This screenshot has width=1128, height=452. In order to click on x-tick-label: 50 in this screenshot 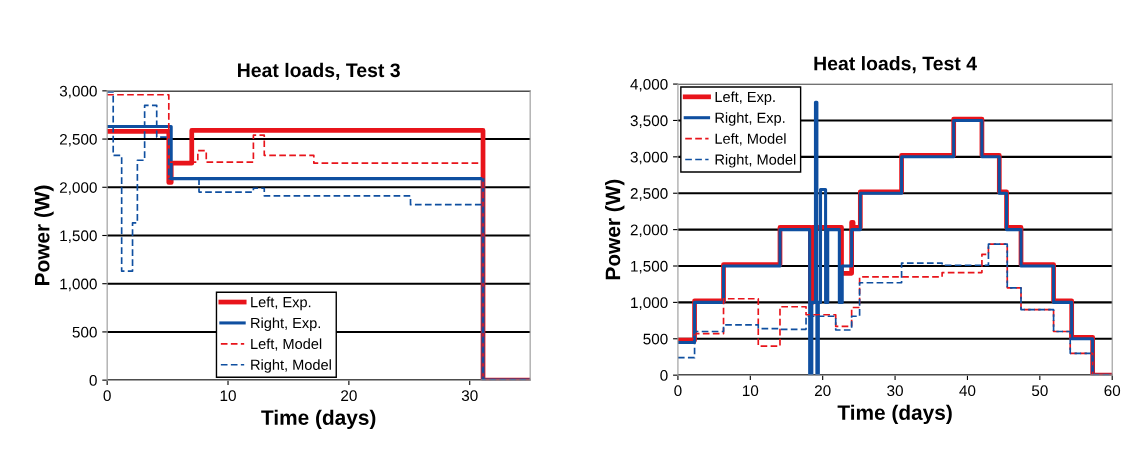, I will do `click(1039, 391)`.